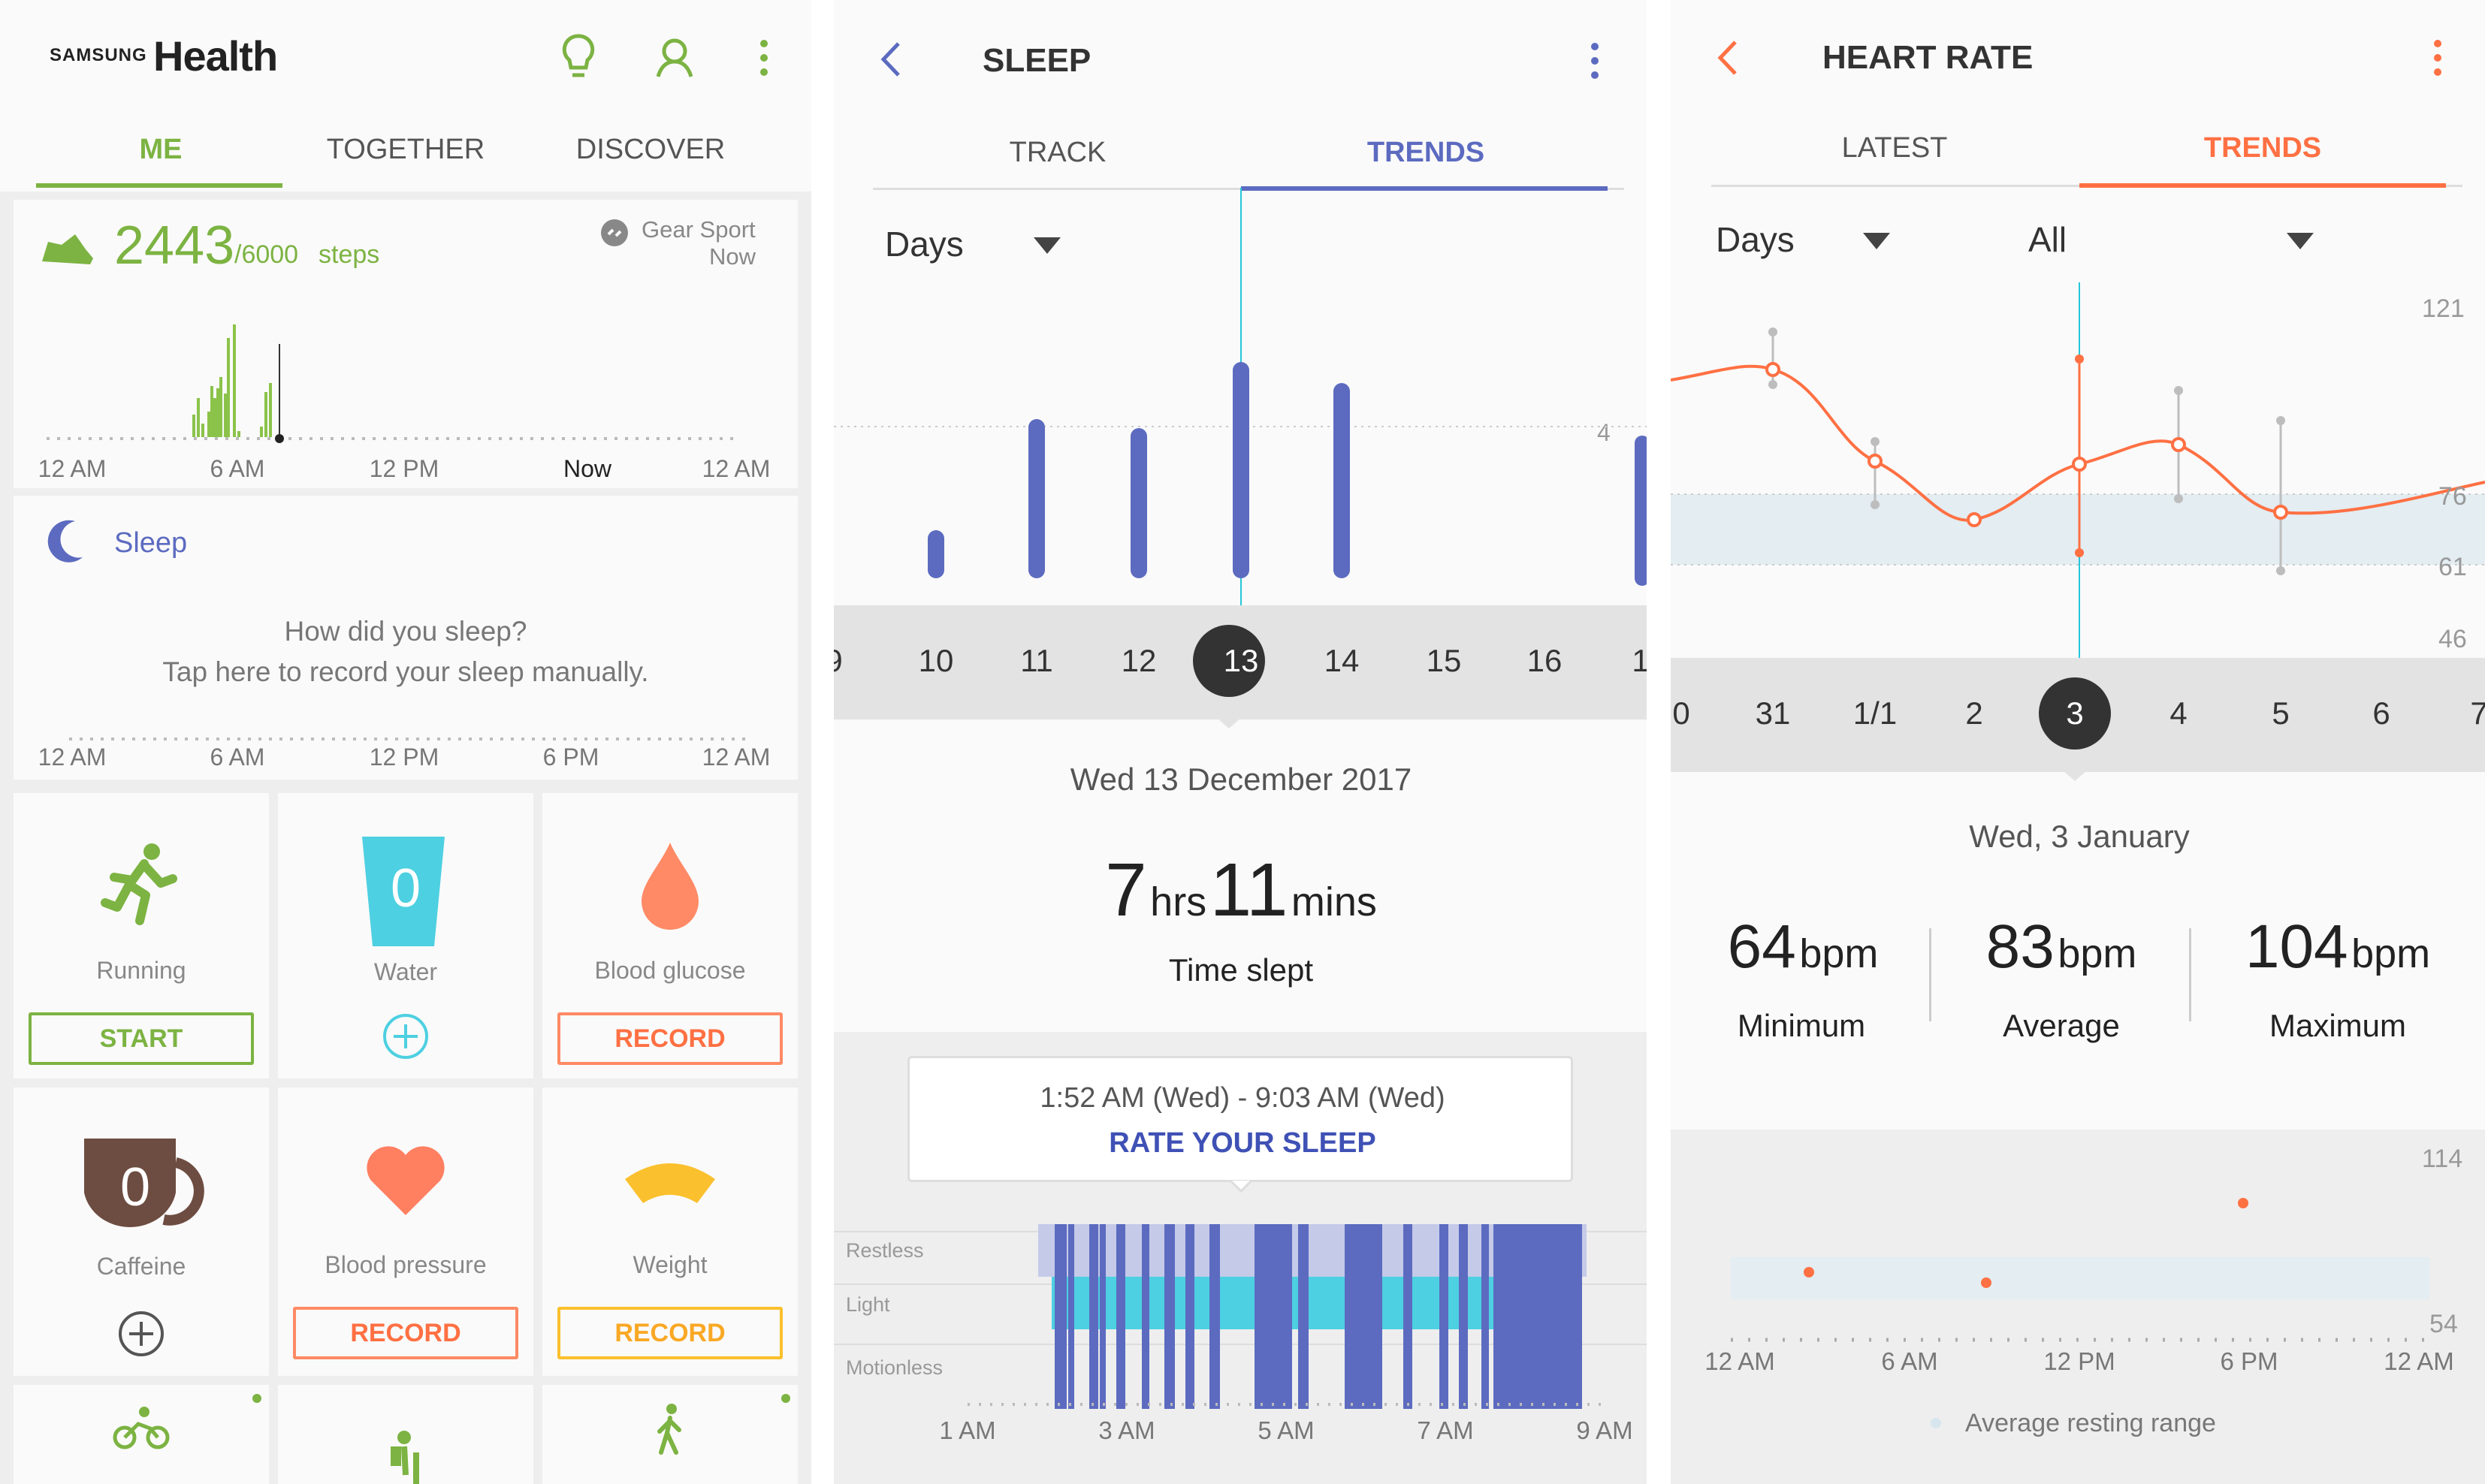  I want to click on day-label: 1/1, so click(1875, 713).